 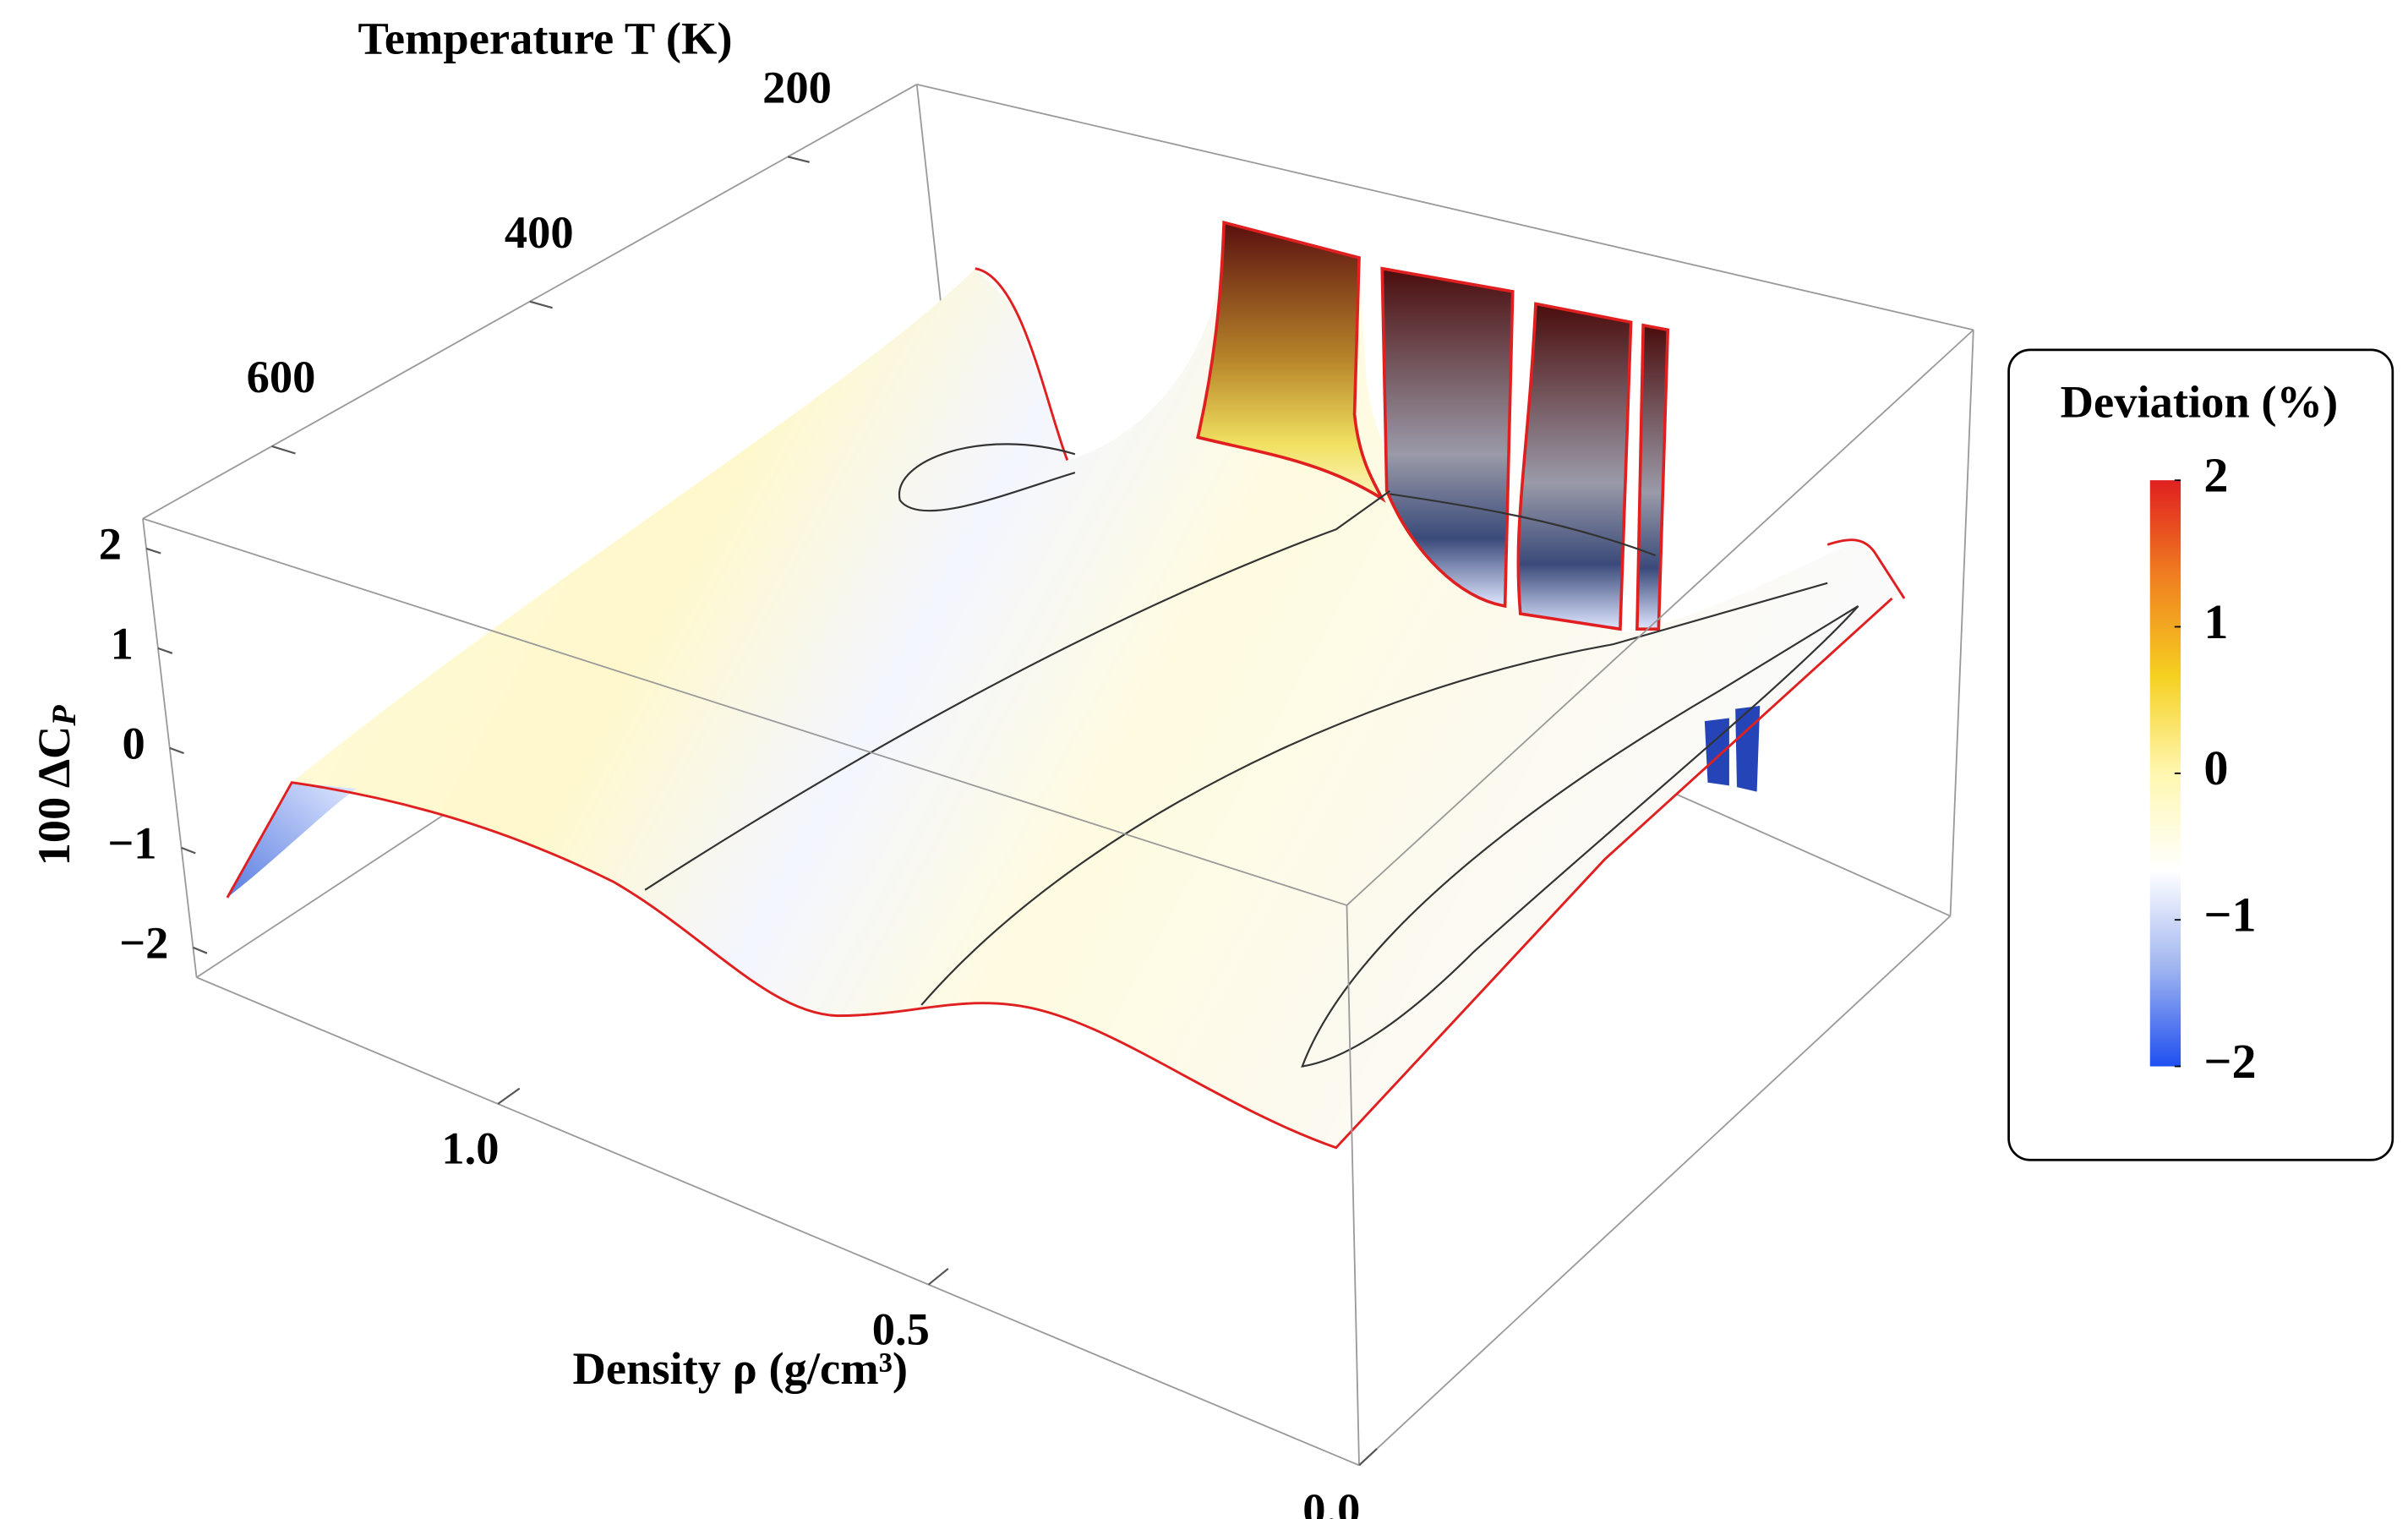 What do you see at coordinates (2199, 402) in the screenshot?
I see `colorbar-title: Deviation (%)` at bounding box center [2199, 402].